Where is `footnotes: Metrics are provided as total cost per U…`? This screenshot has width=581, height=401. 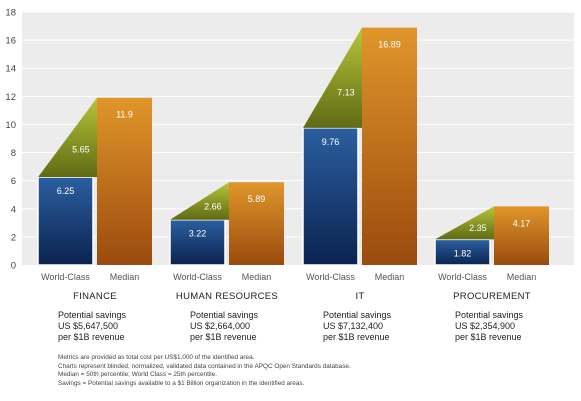
footnotes: Metrics are provided as total cost per U… is located at coordinates (204, 371).